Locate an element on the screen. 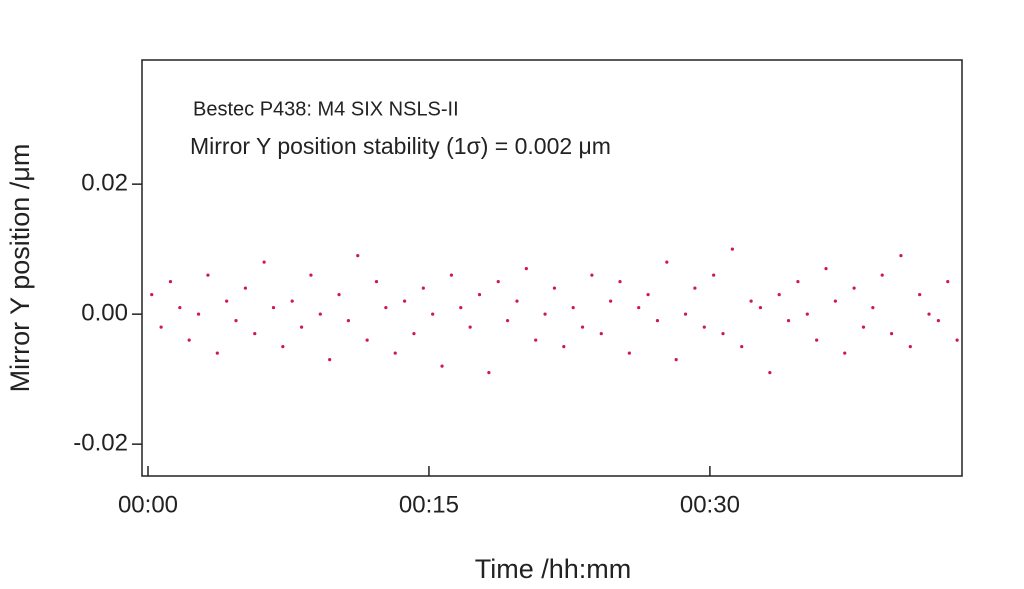 This screenshot has width=1024, height=589. y-tick-label: 0.00 is located at coordinates (104, 312).